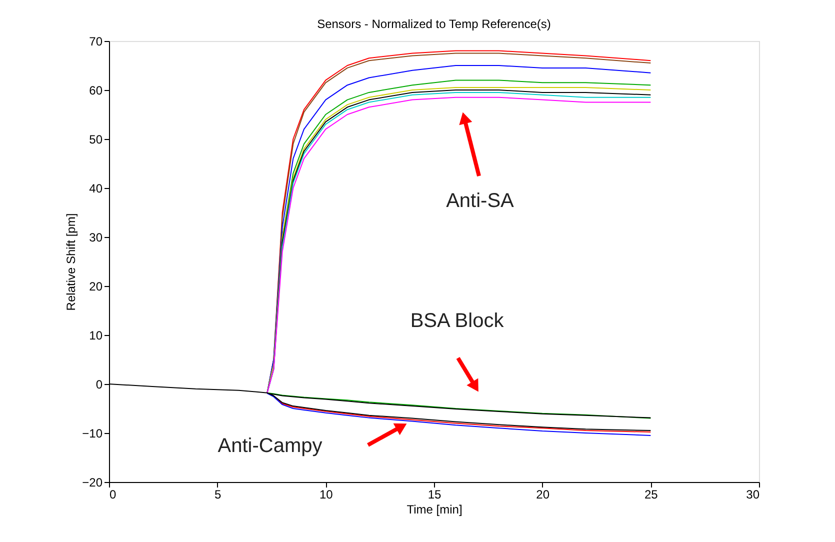  Describe the element at coordinates (96, 189) in the screenshot. I see `y-tick-label: 40` at that location.